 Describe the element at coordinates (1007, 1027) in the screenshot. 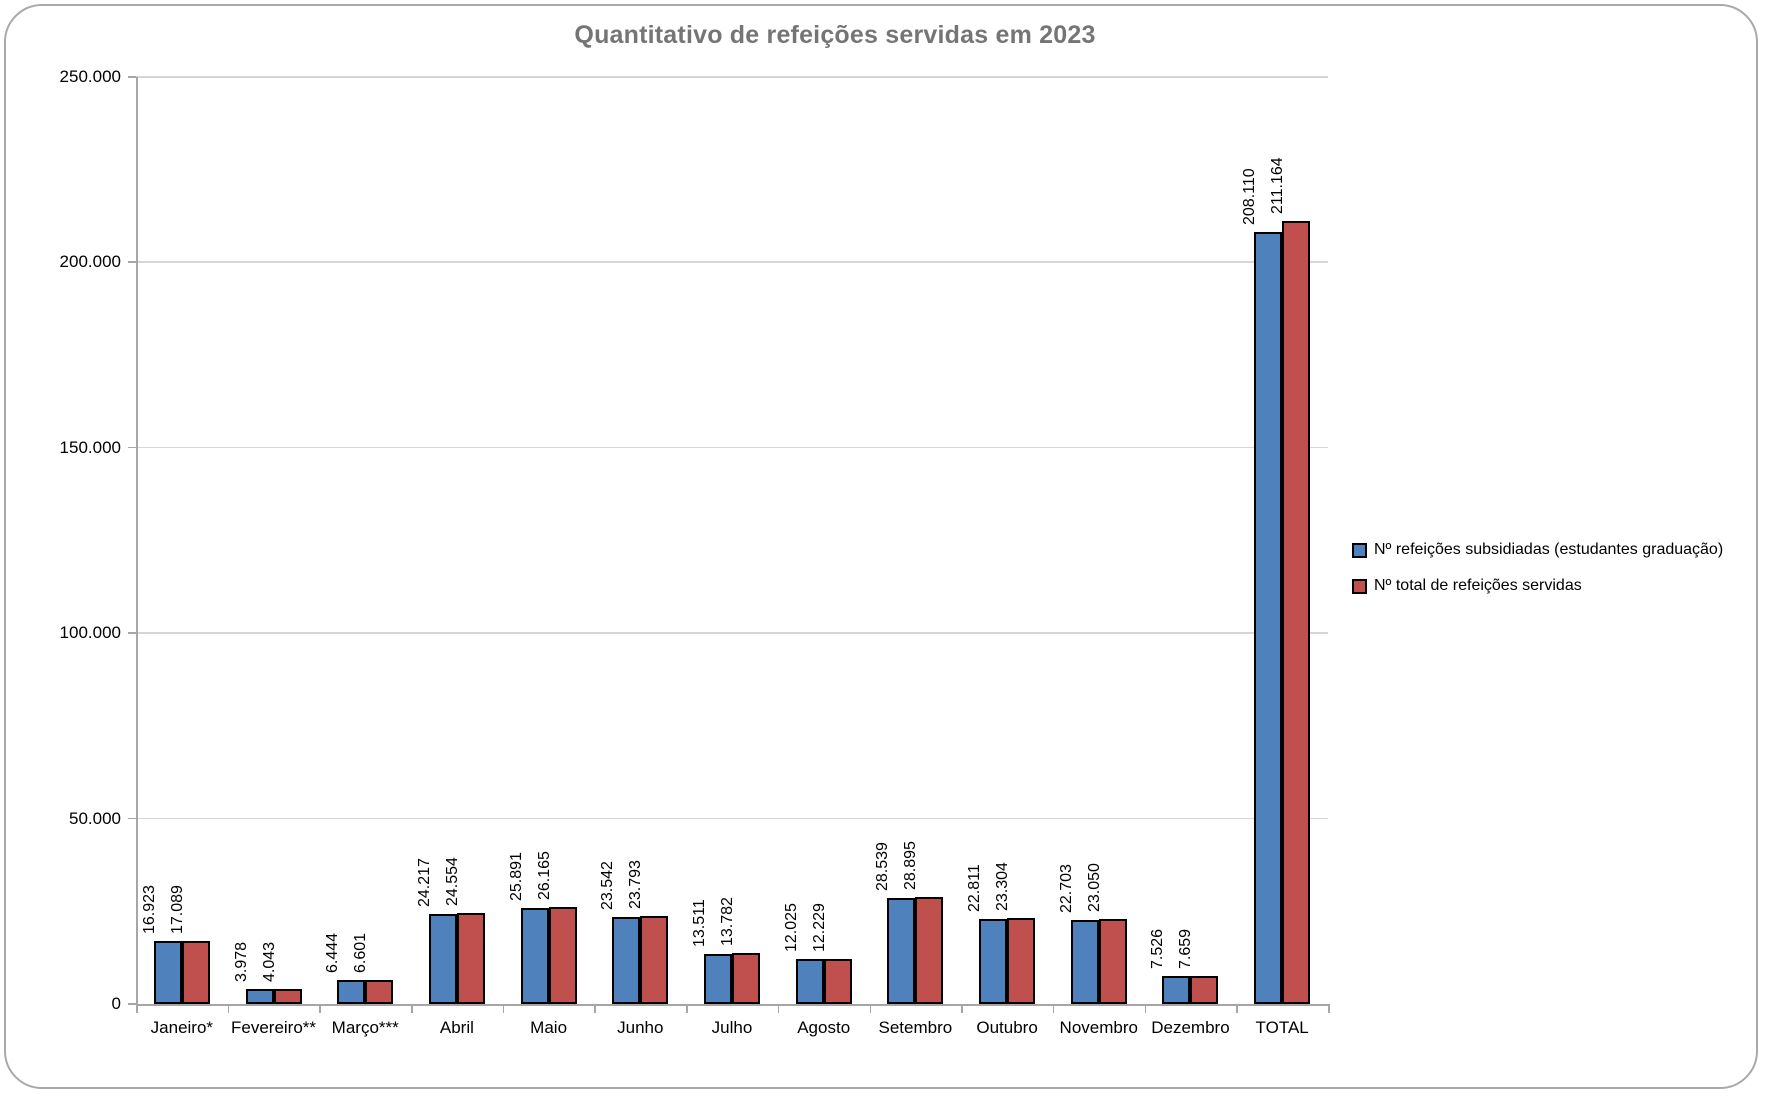

I see `x-axis-category-label: Outubro` at that location.